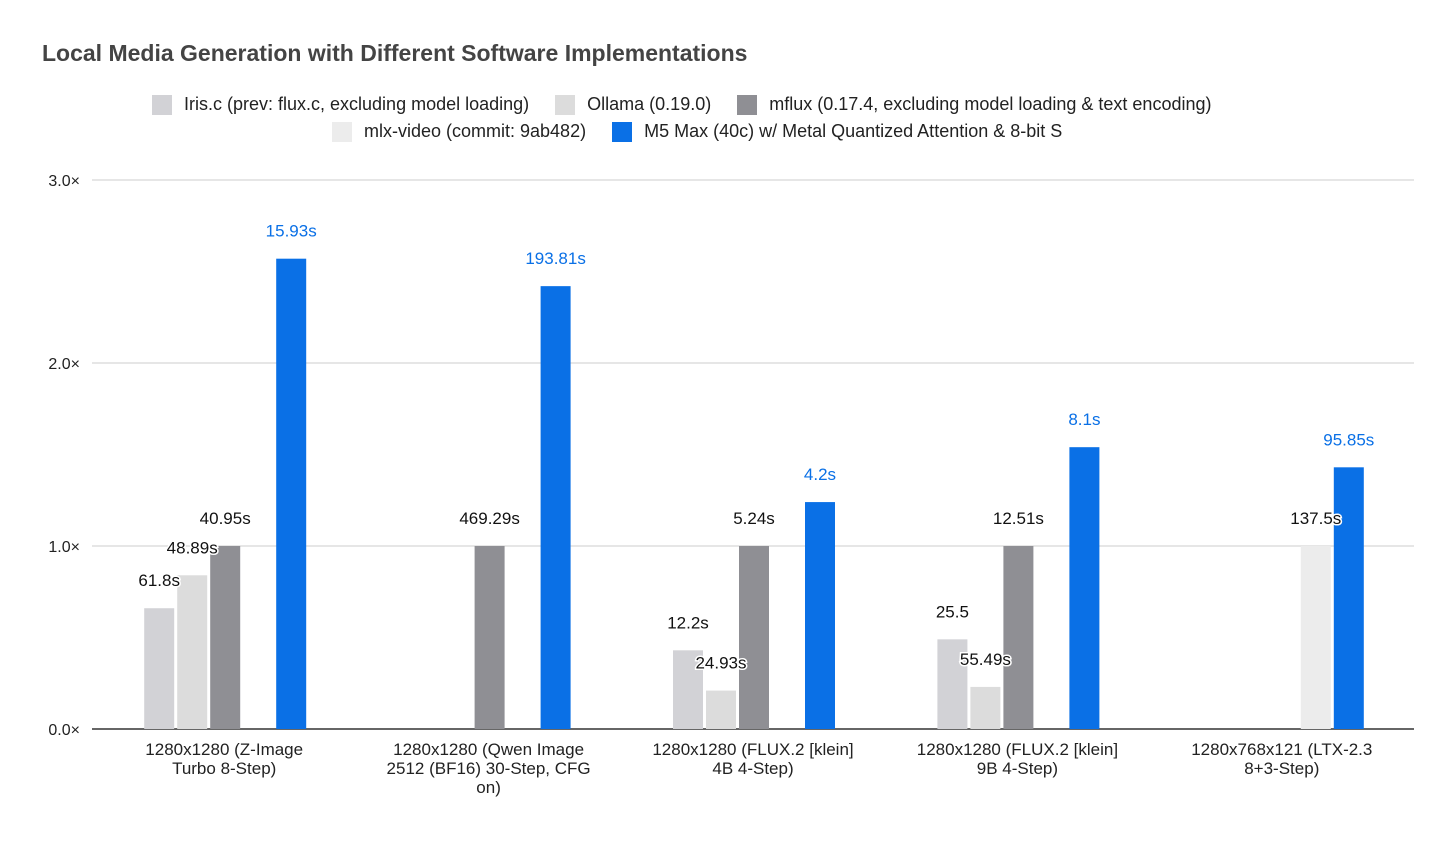 The width and height of the screenshot is (1456, 841). I want to click on y-tick-label: 3.0×, so click(64, 181).